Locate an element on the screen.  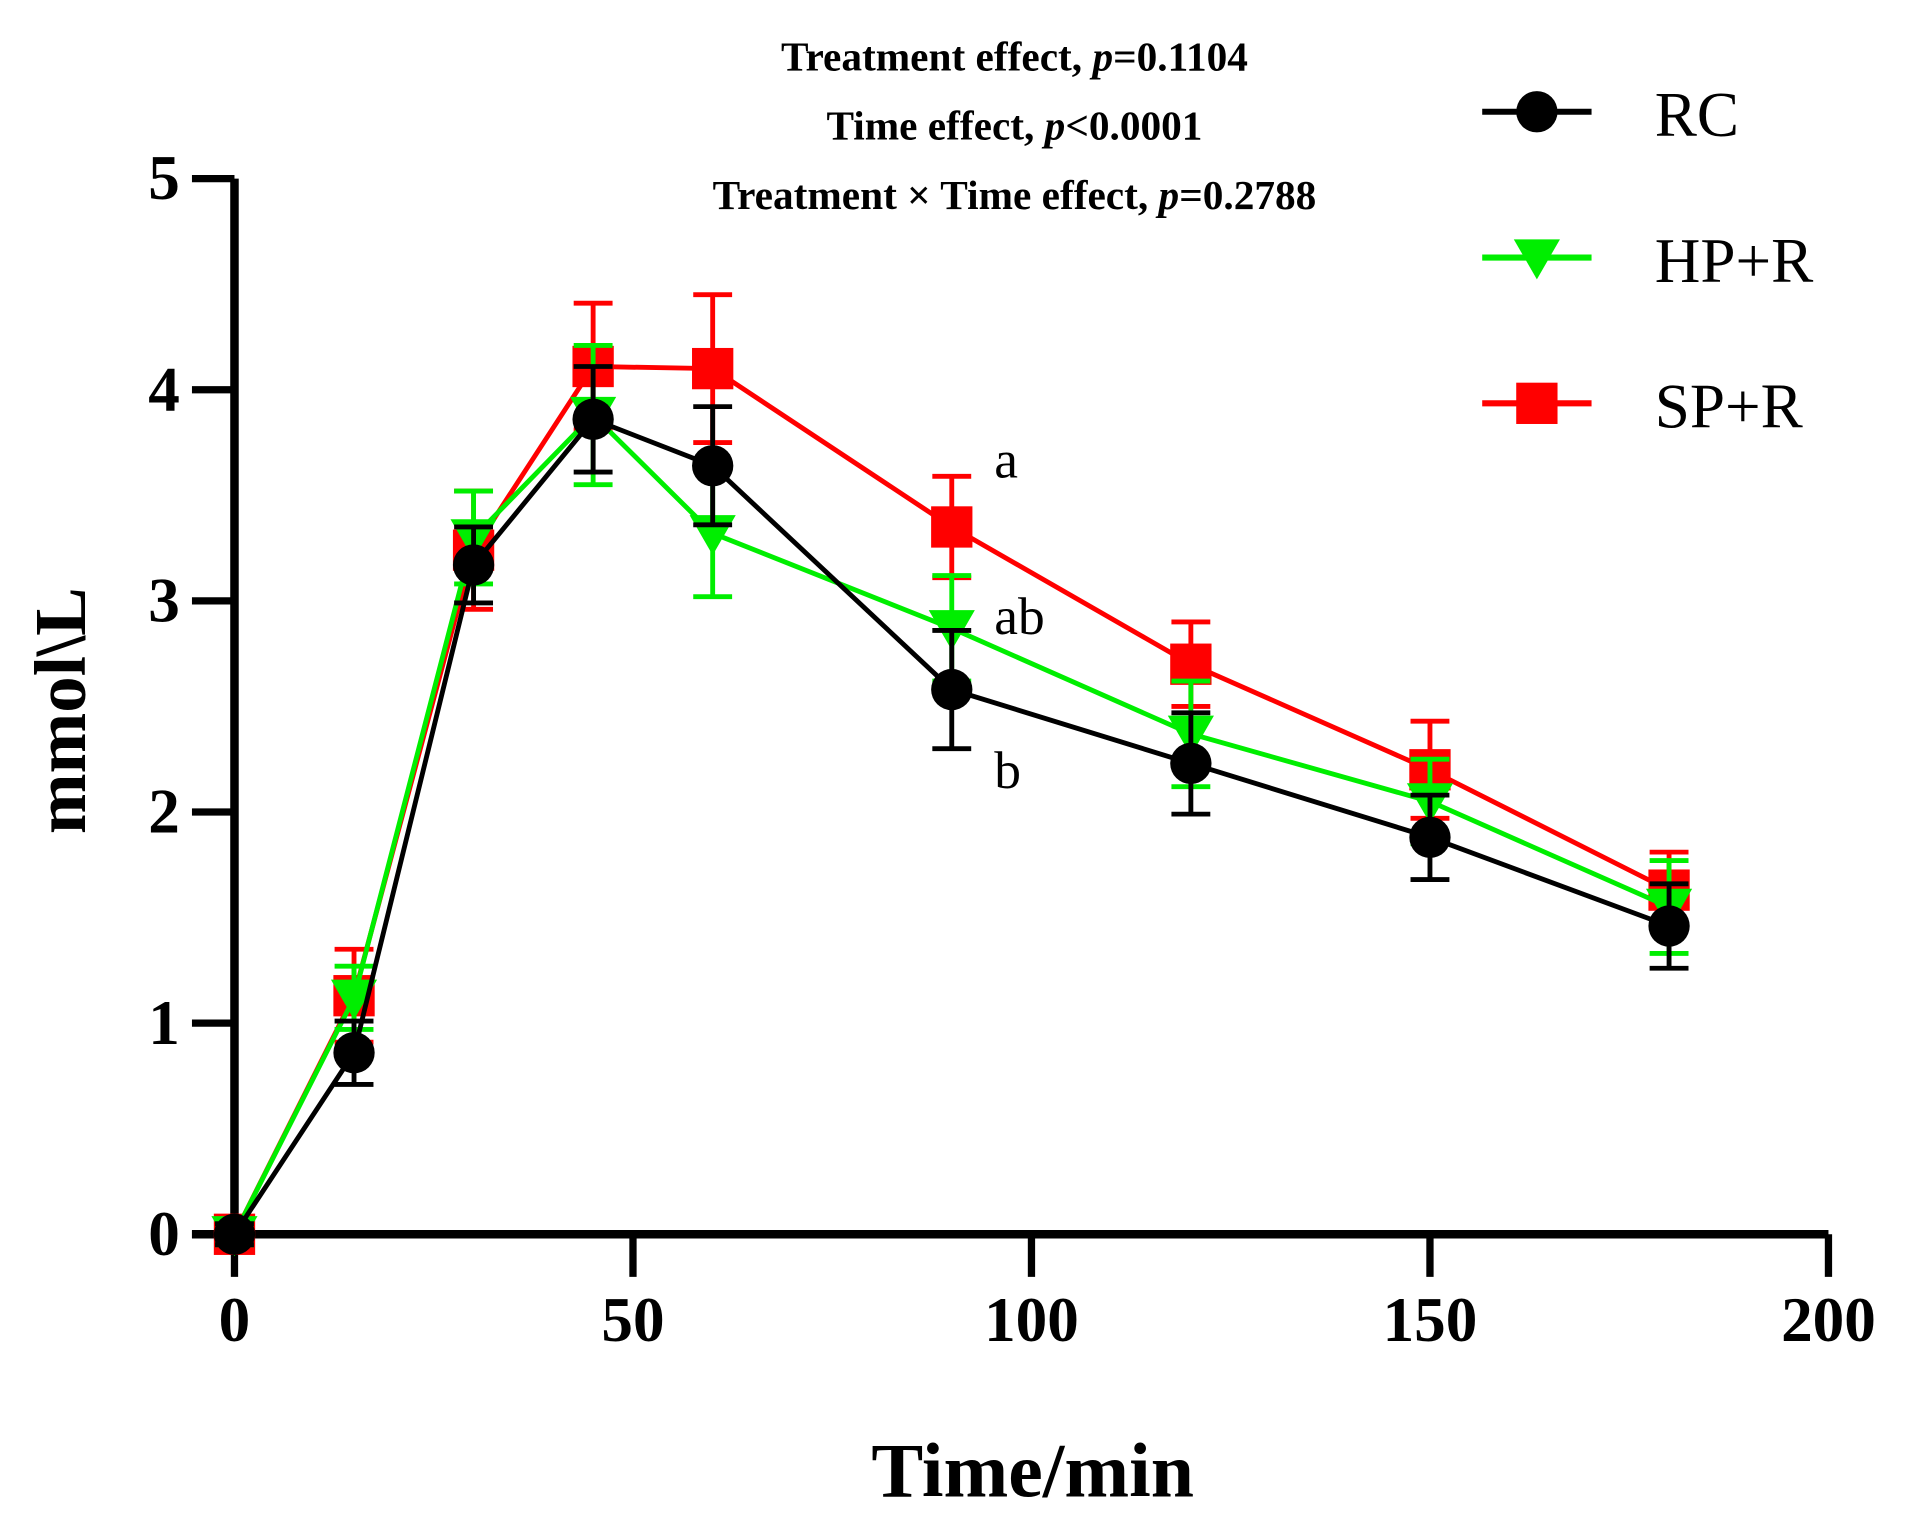
p-value: <0.0001 is located at coordinates (1133, 126).